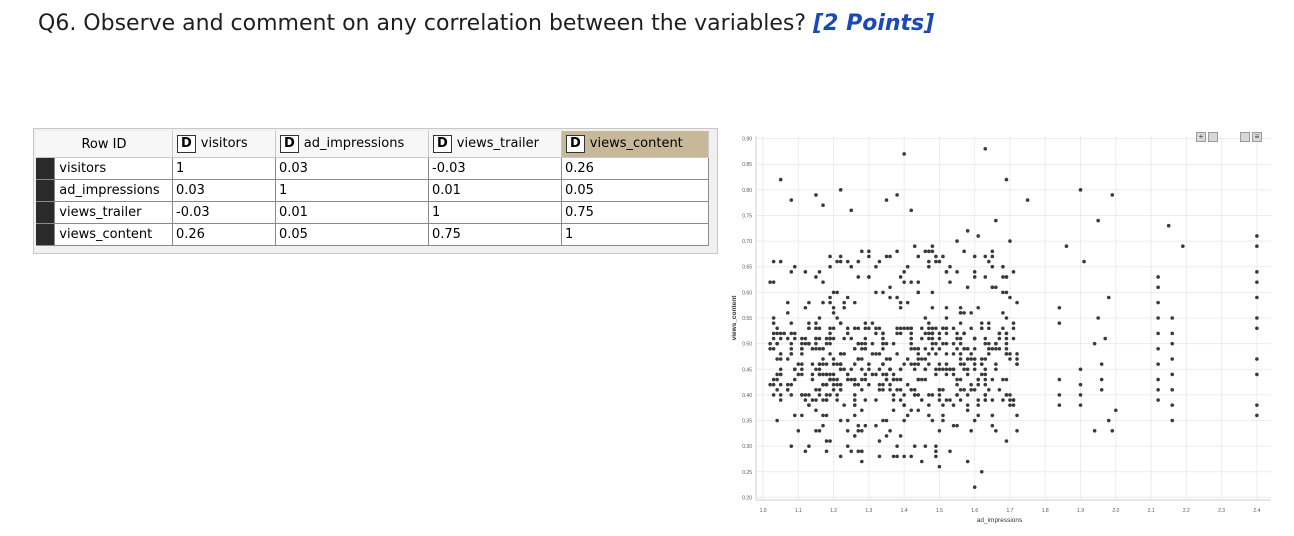  Describe the element at coordinates (1257, 137) in the screenshot. I see `menu-icon: ≡` at that location.